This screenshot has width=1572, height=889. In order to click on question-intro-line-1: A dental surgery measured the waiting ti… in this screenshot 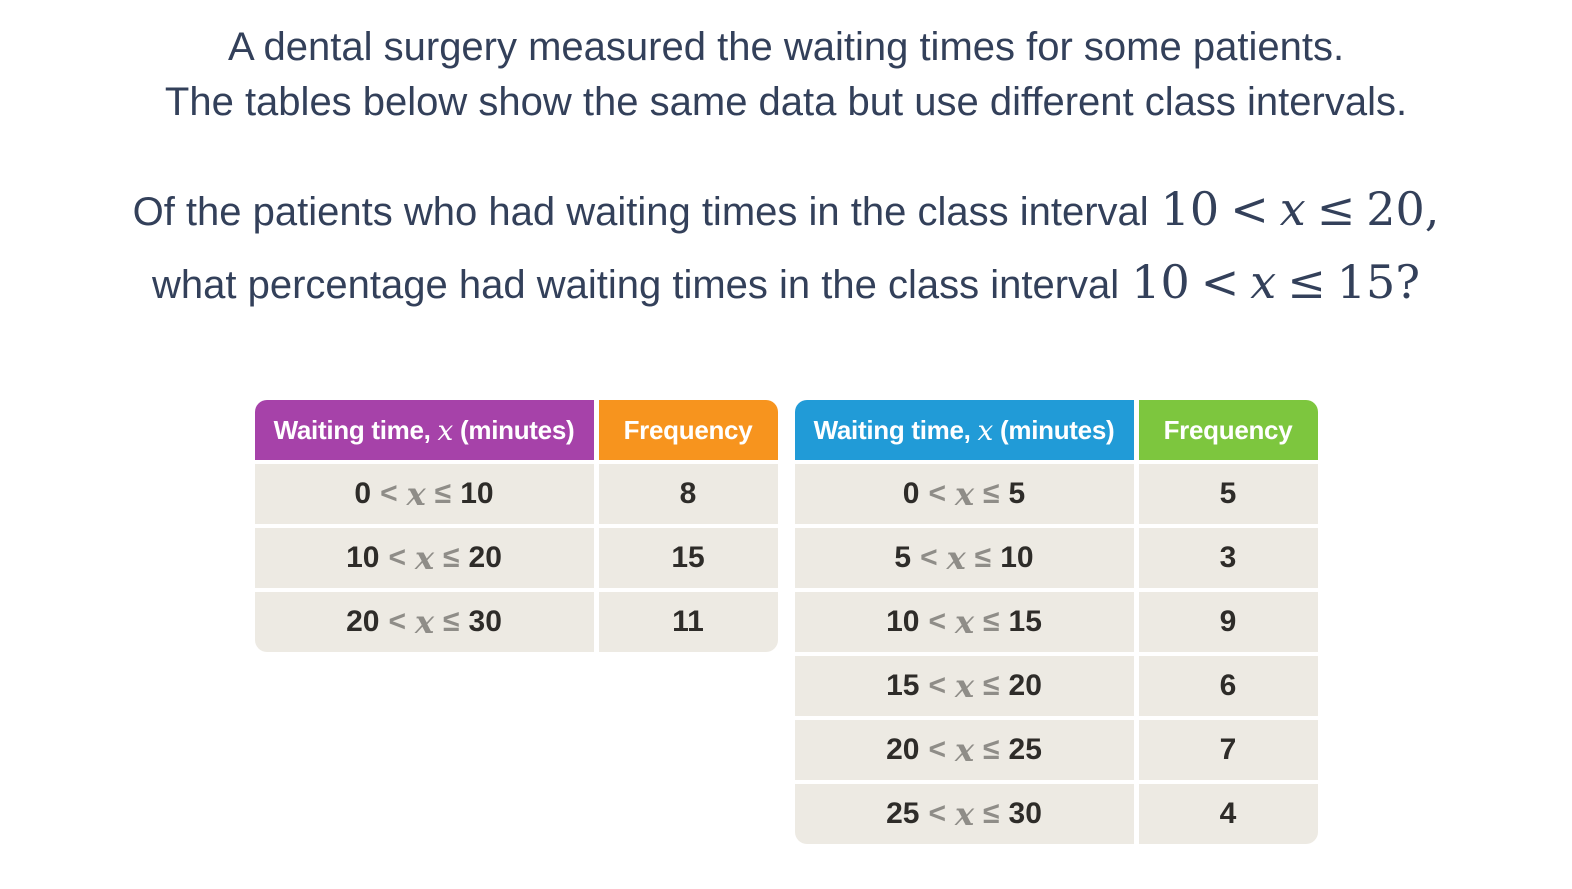, I will do `click(786, 47)`.